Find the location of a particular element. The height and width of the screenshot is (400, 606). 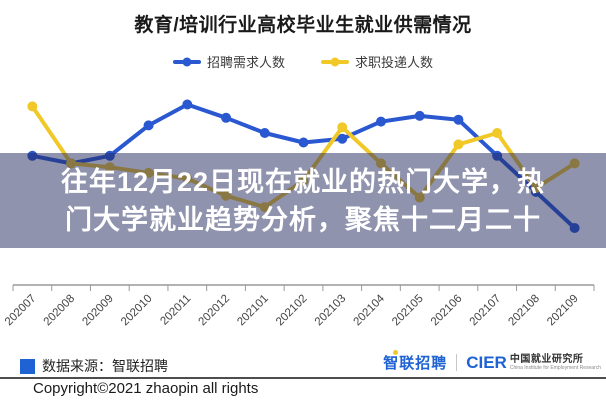

zhaopin-logo-text: 智联招聘 is located at coordinates (415, 363).